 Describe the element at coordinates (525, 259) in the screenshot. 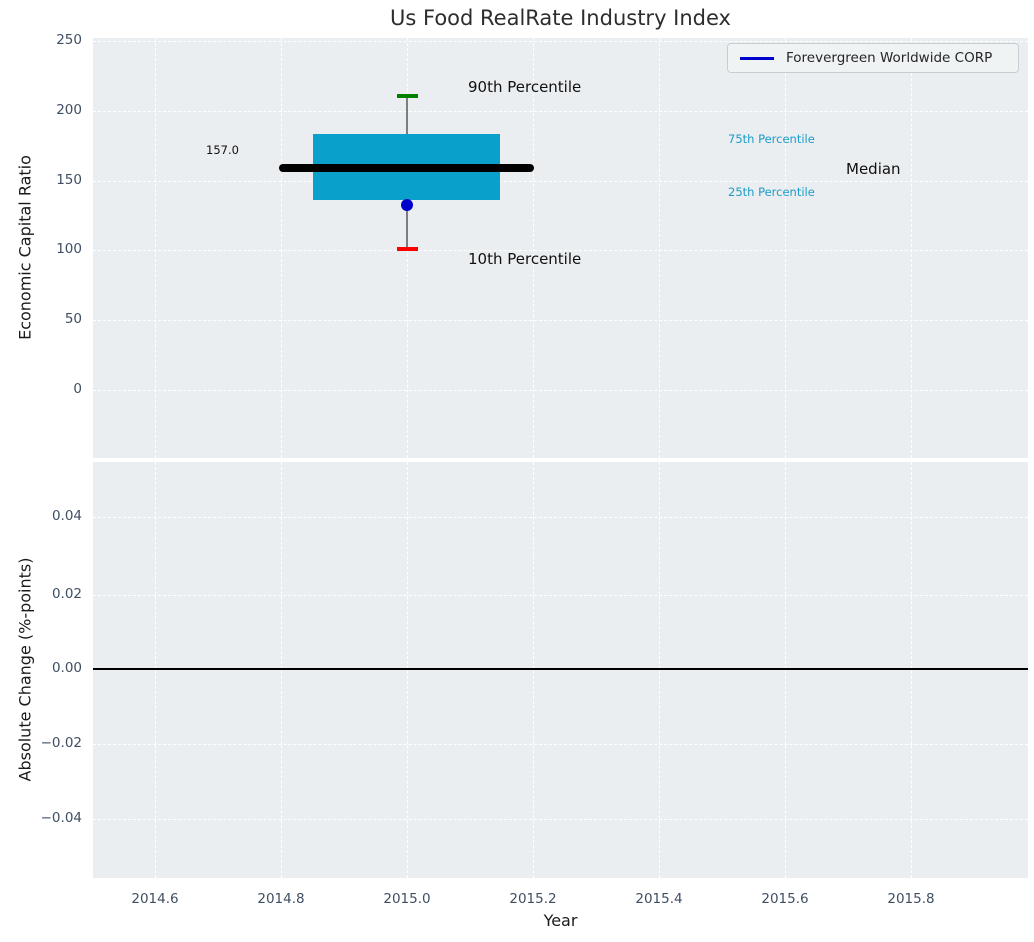

I see `p10-label: 10th Percentile` at that location.